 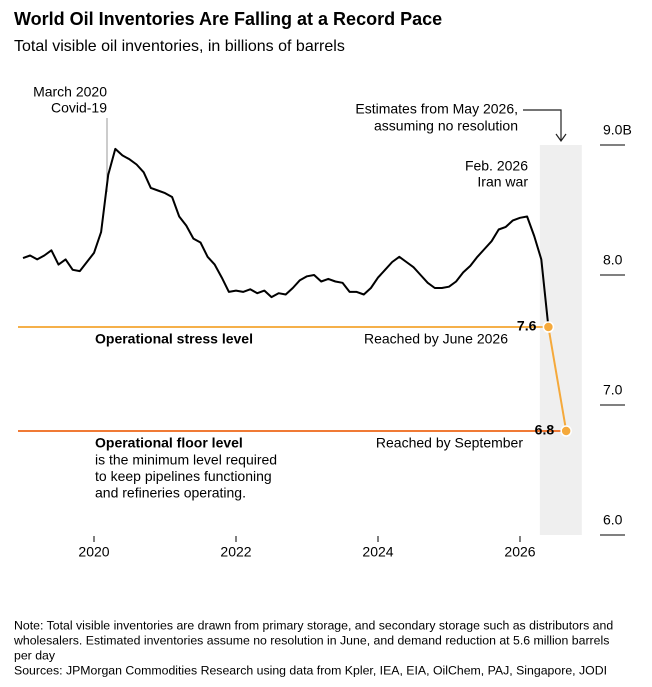 I want to click on forecast-band, so click(x=560, y=340).